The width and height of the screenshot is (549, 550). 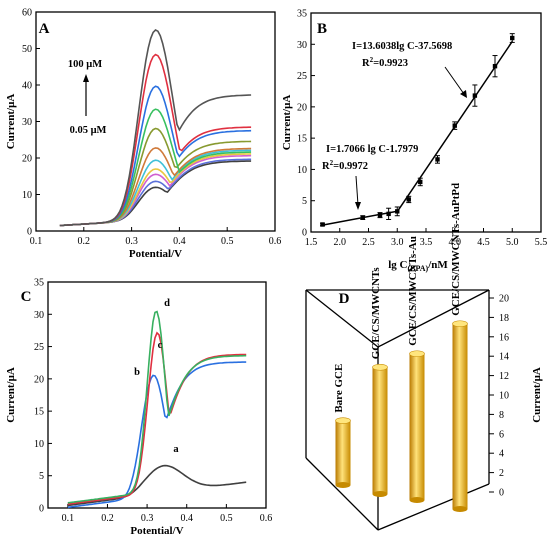 I want to click on panel-a-annotation-low: 0.05 μM, so click(x=88, y=130).